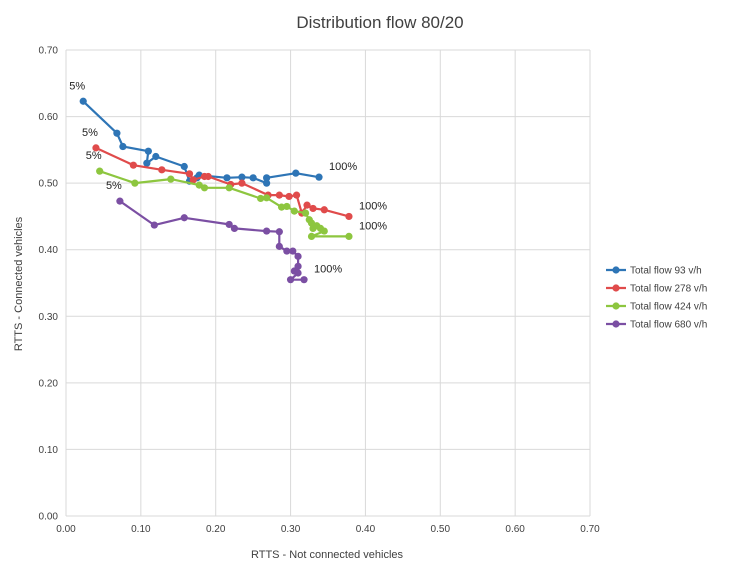  What do you see at coordinates (49, 383) in the screenshot?
I see `y-tick-label: 0.20` at bounding box center [49, 383].